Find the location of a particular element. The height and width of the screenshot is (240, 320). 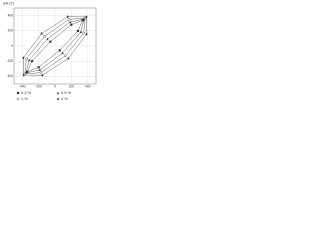

y-tick-label: 200 is located at coordinates (11, 31).